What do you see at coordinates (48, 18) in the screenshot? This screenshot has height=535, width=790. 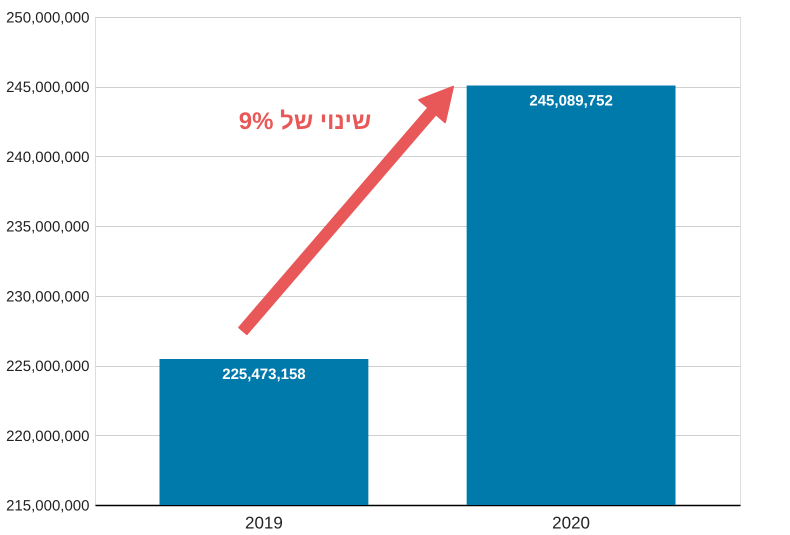 I see `y-tick-label: 250,000,000` at bounding box center [48, 18].